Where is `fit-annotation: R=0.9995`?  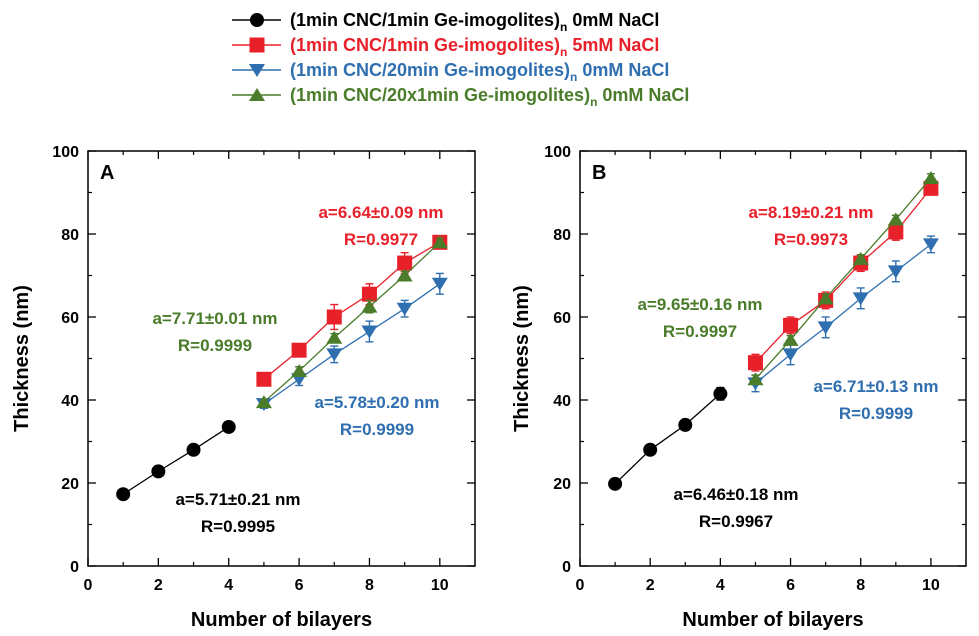 fit-annotation: R=0.9995 is located at coordinates (238, 526).